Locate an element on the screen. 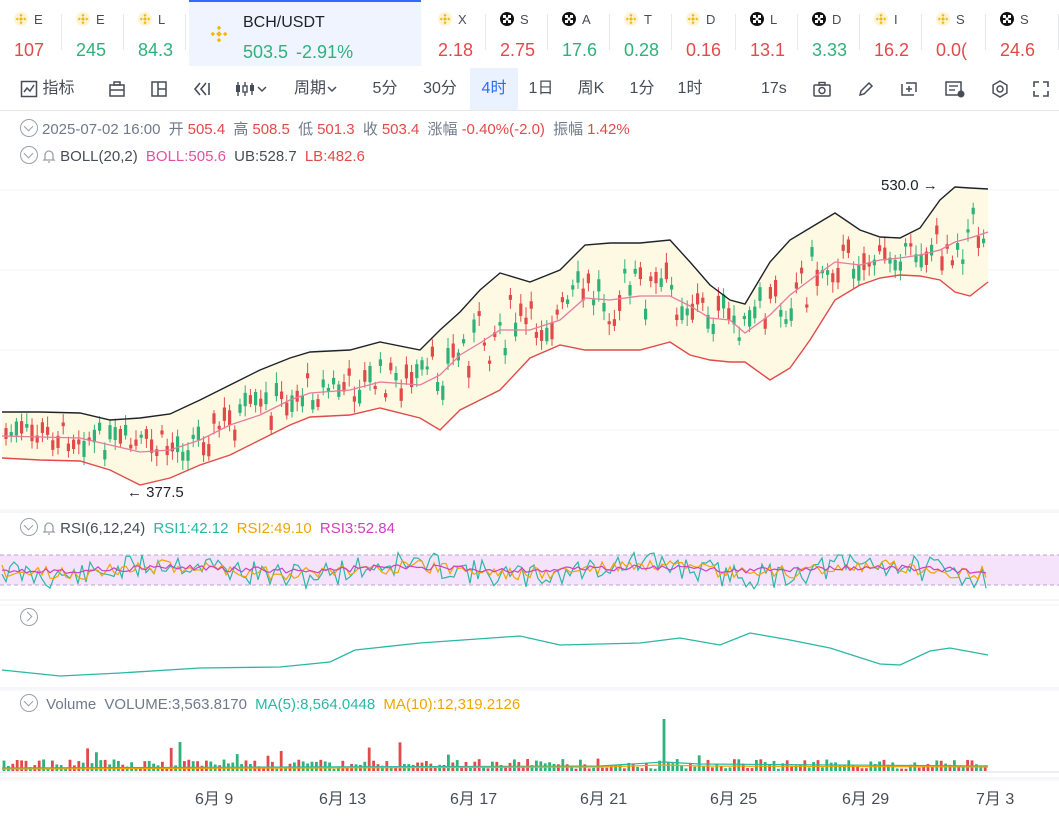  gear-icon is located at coordinates (1000, 88).